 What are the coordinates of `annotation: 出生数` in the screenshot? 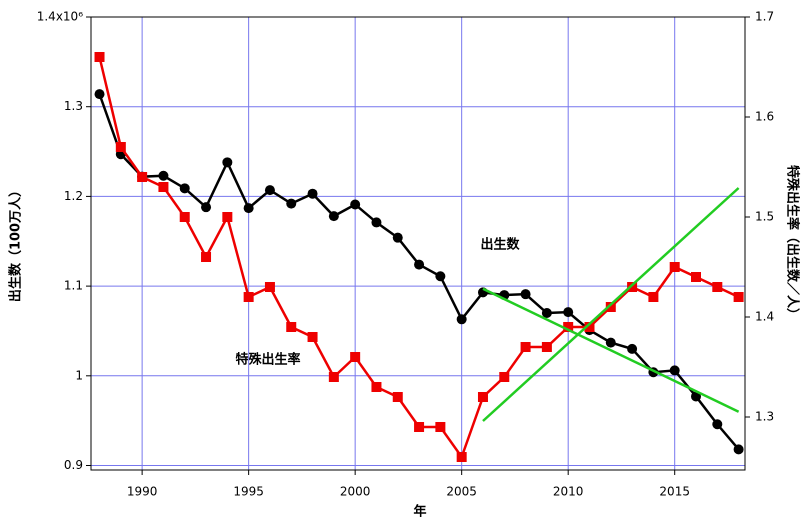 It's located at (500, 245).